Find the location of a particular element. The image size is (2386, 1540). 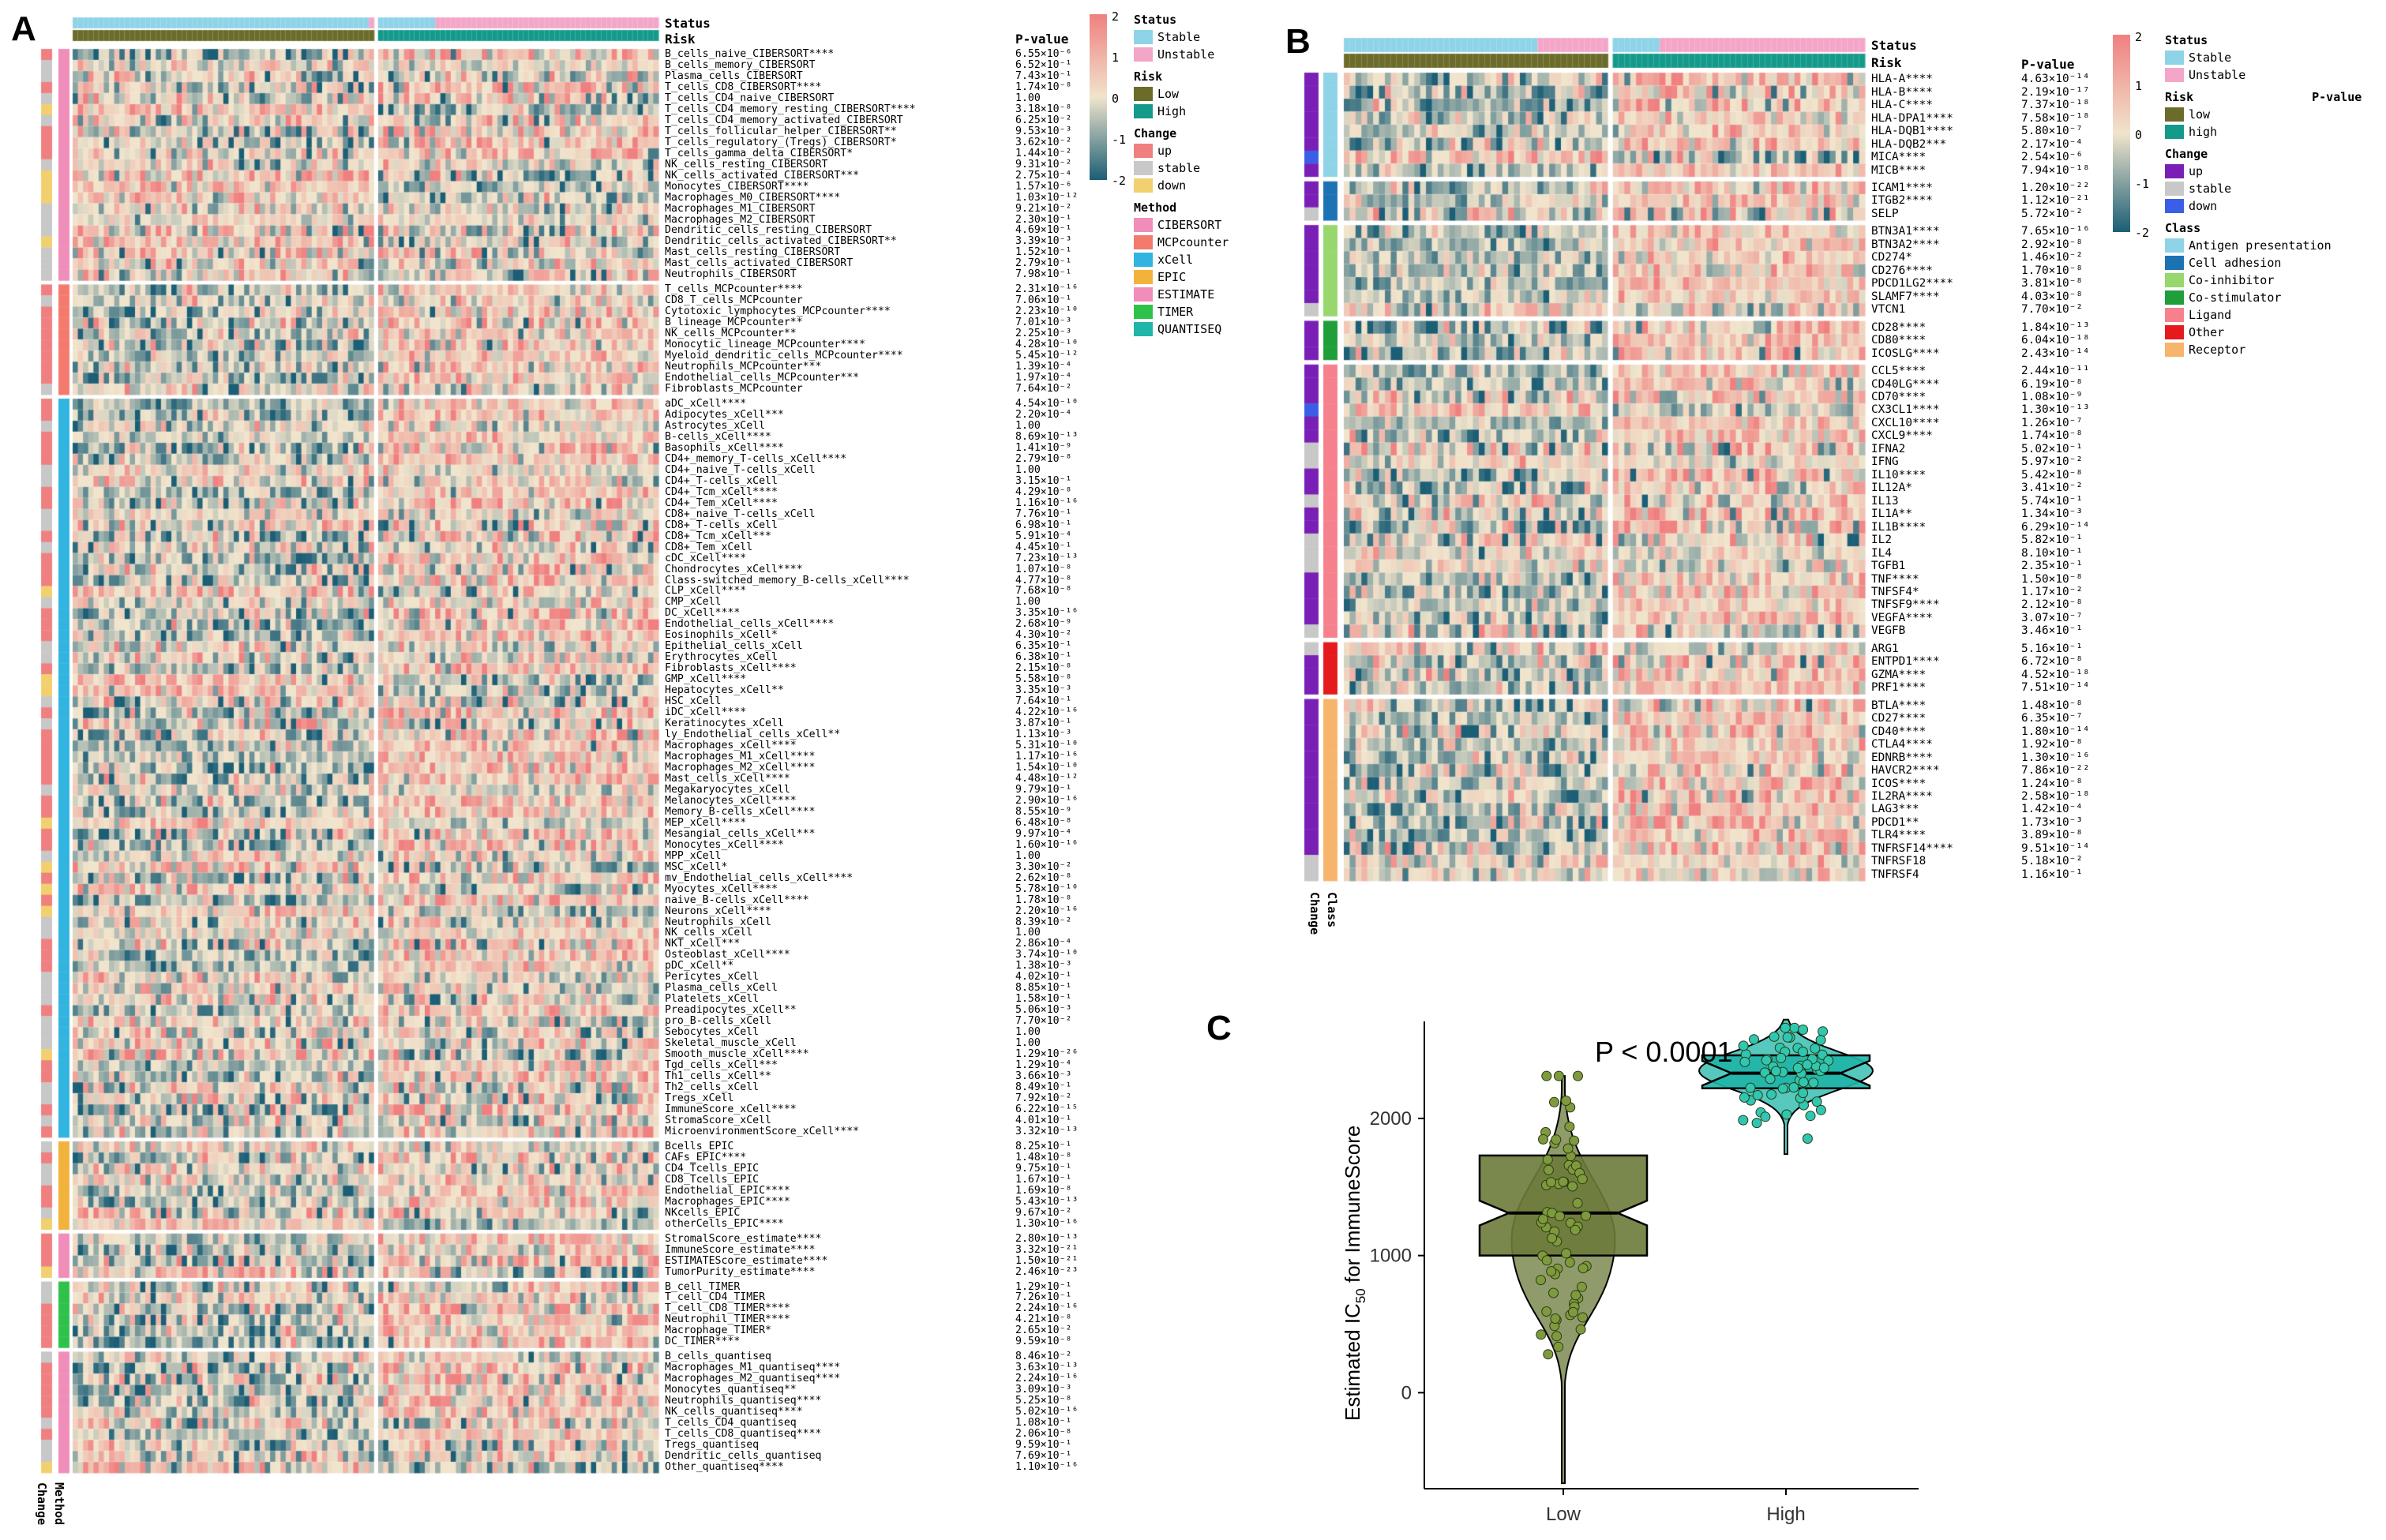

panel-a-row-pvalue: 1.16×10⁻¹⁶ is located at coordinates (1047, 502).